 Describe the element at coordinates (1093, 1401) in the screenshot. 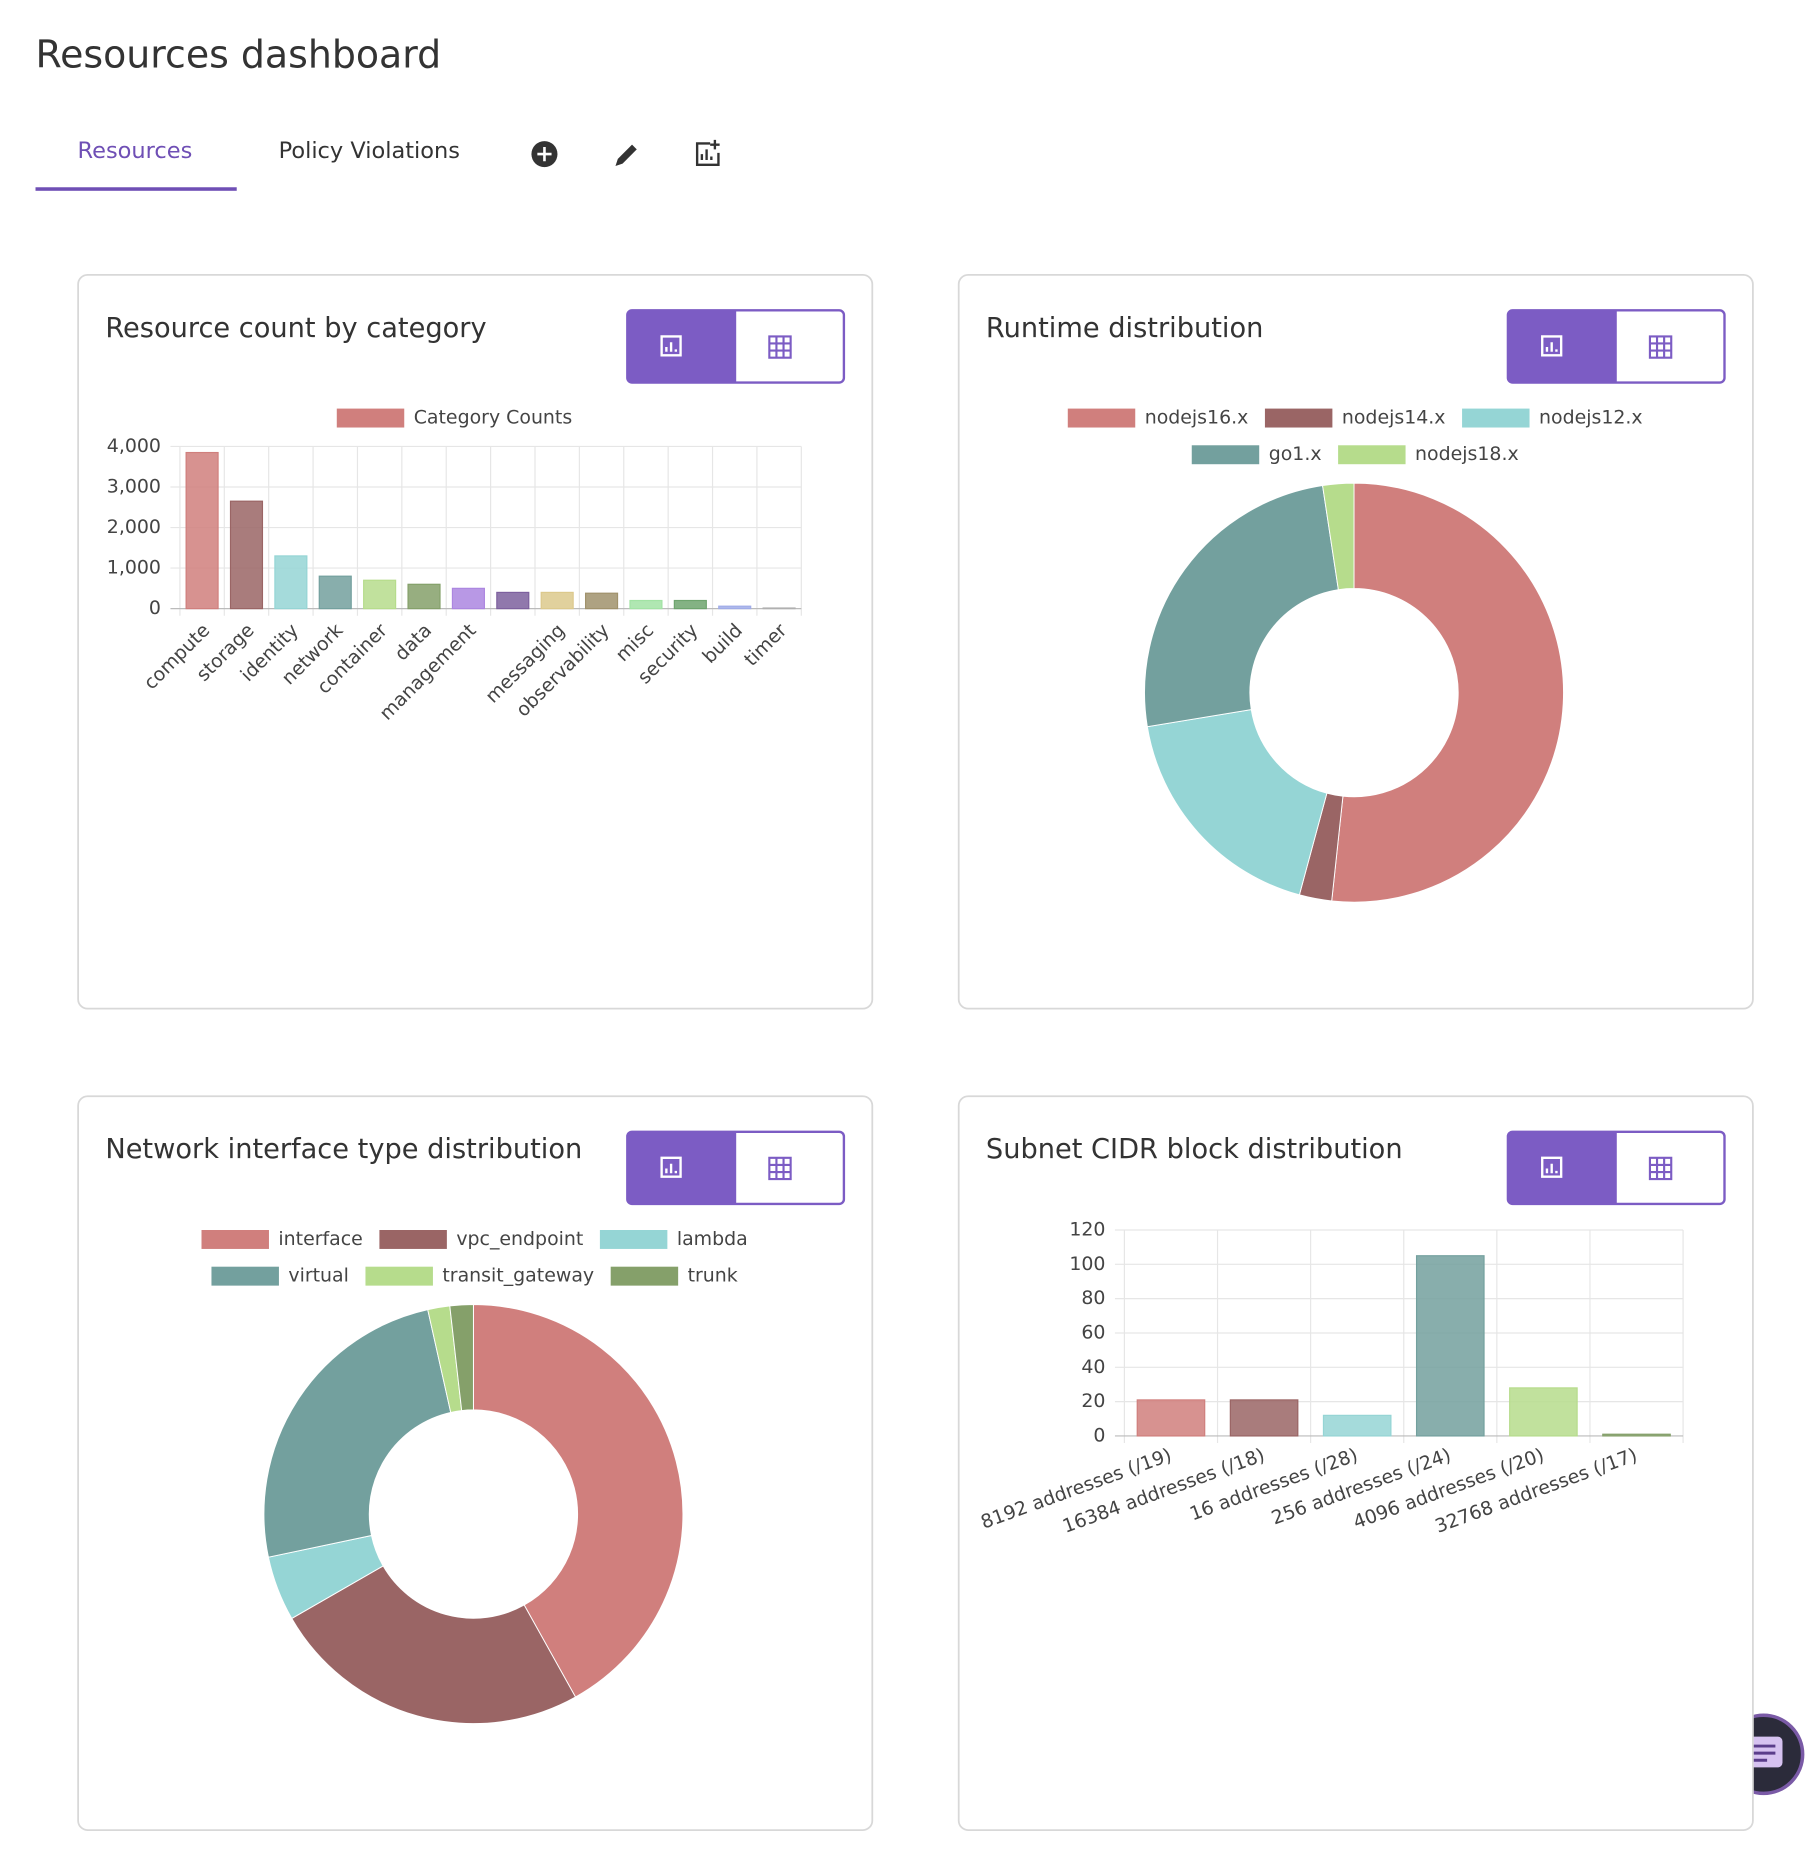

I see `y-tick-label: 20` at that location.